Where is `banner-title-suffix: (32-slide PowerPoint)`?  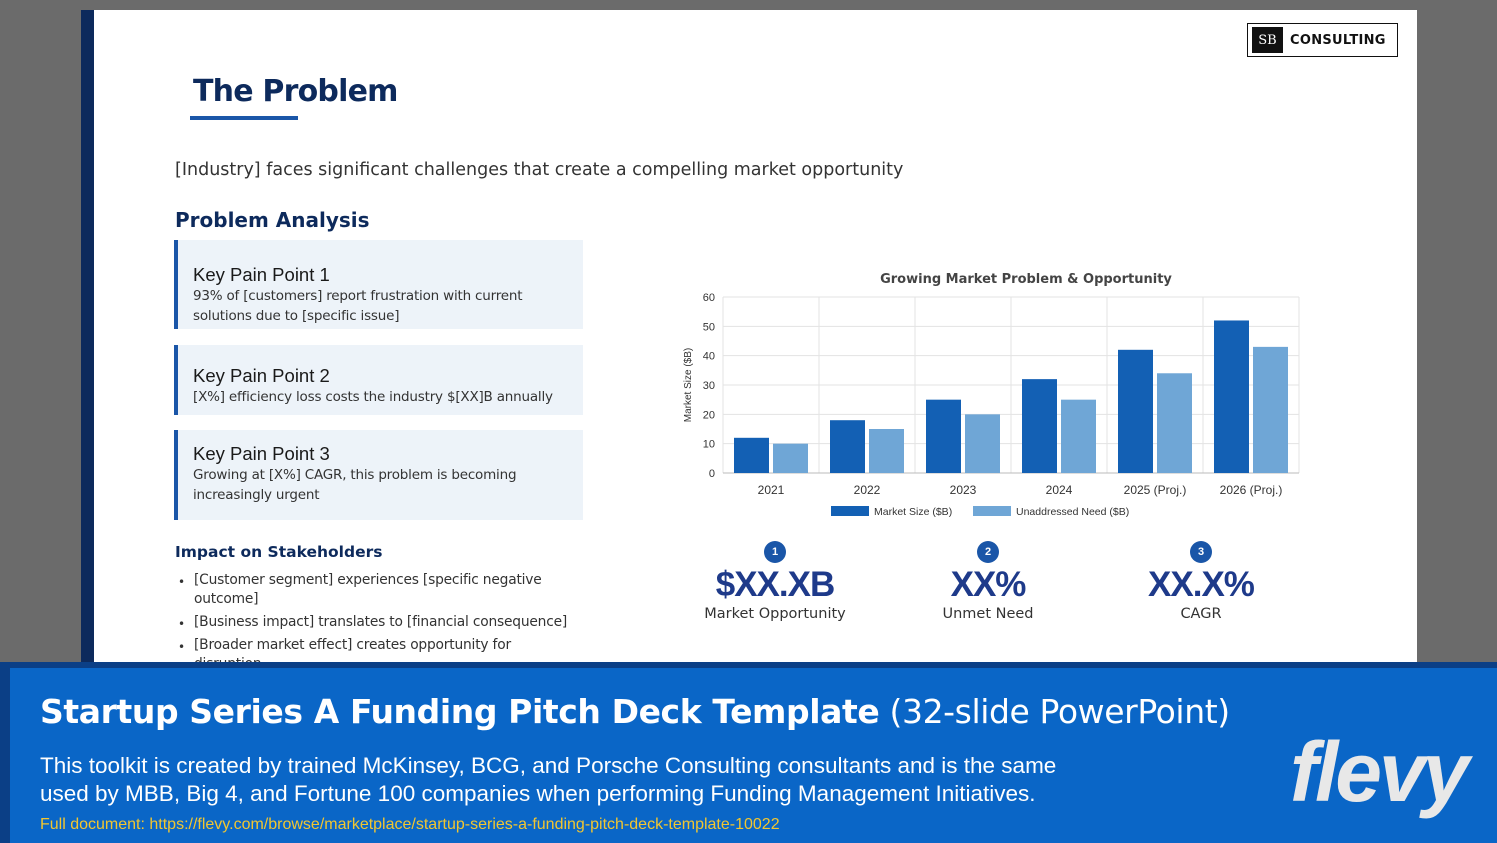
banner-title-suffix: (32-slide PowerPoint) is located at coordinates (1060, 711).